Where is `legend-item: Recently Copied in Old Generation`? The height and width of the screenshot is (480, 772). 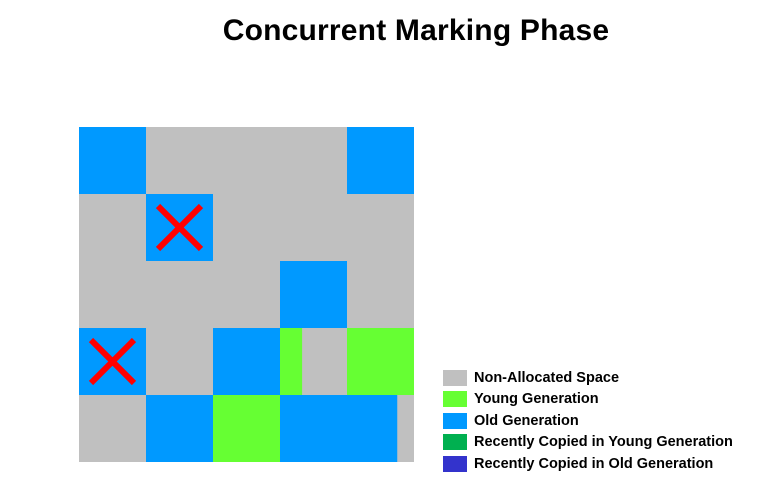
legend-item: Recently Copied in Old Generation is located at coordinates (588, 464).